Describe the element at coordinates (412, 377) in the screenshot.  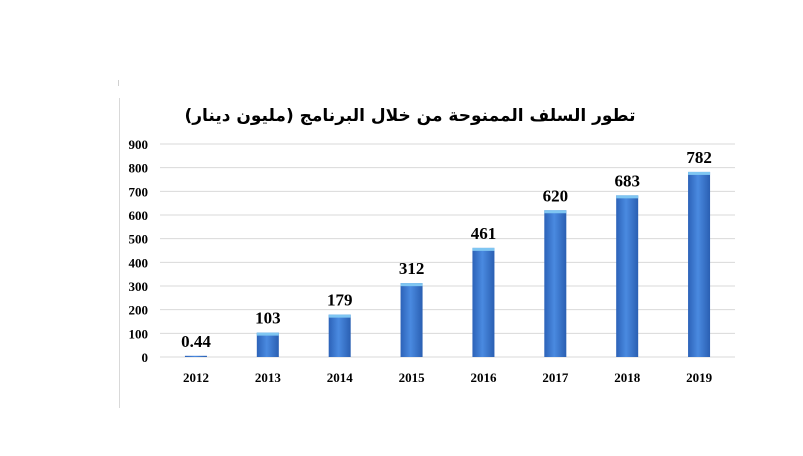
I see `x-tick-label: 2015` at that location.